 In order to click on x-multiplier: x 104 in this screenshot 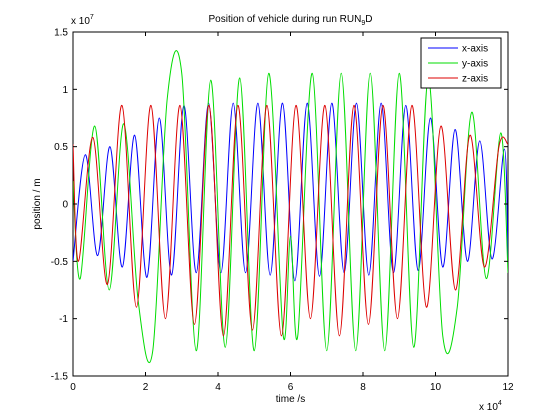, I will do `click(490, 406)`.